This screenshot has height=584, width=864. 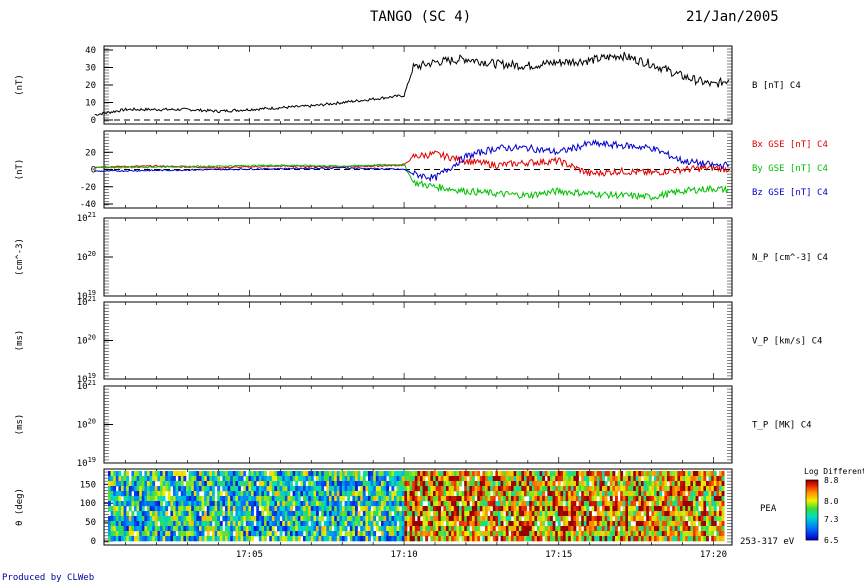 What do you see at coordinates (48, 578) in the screenshot?
I see `produced-by-link: Produced by CLWeb` at bounding box center [48, 578].